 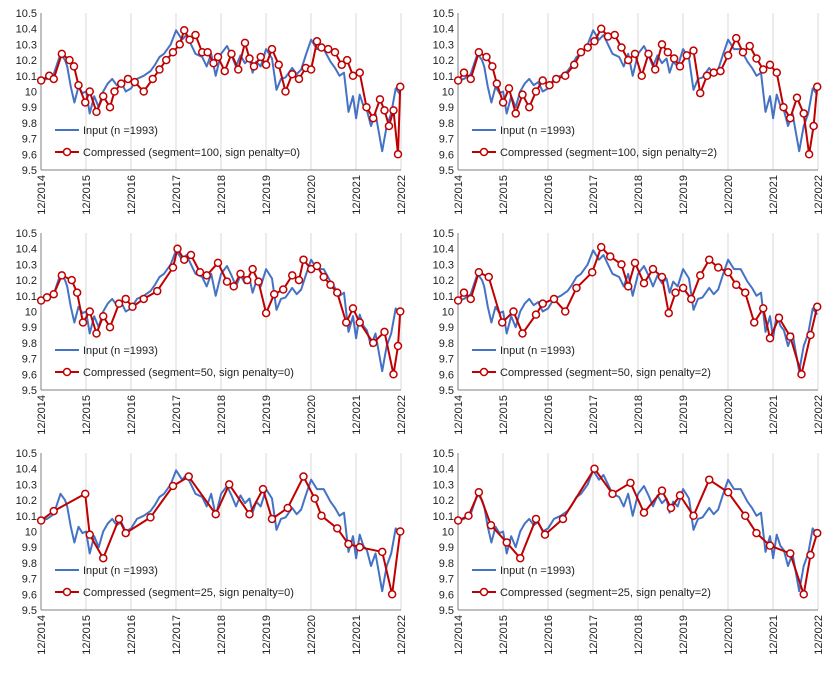 I want to click on y-tick-label: 10.3, so click(x=443, y=485).